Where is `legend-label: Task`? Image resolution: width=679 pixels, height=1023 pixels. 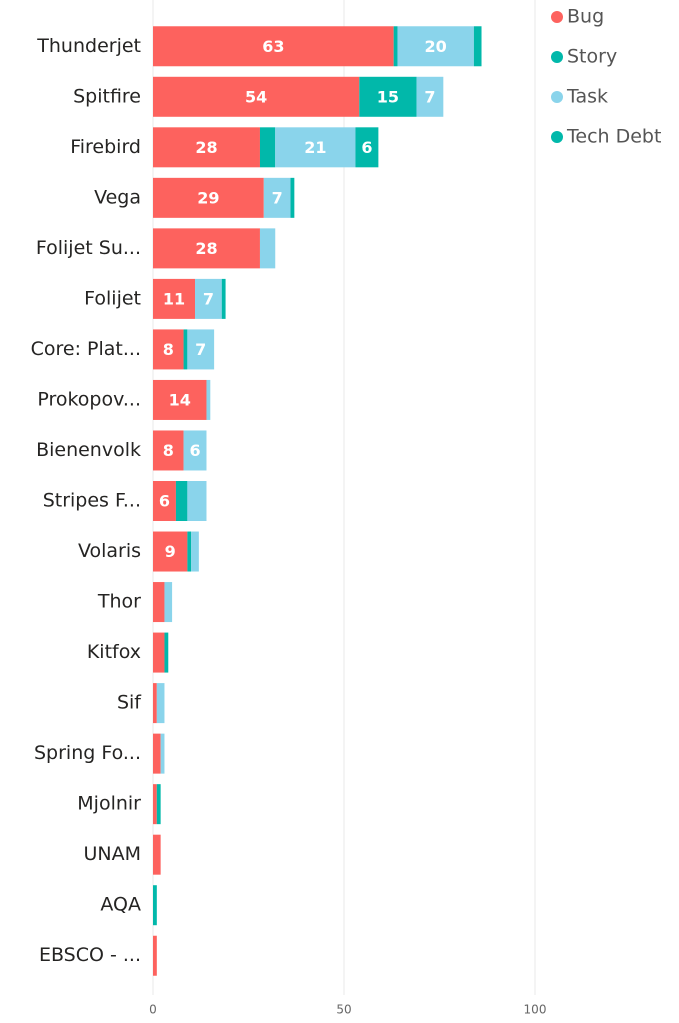 legend-label: Task is located at coordinates (587, 97).